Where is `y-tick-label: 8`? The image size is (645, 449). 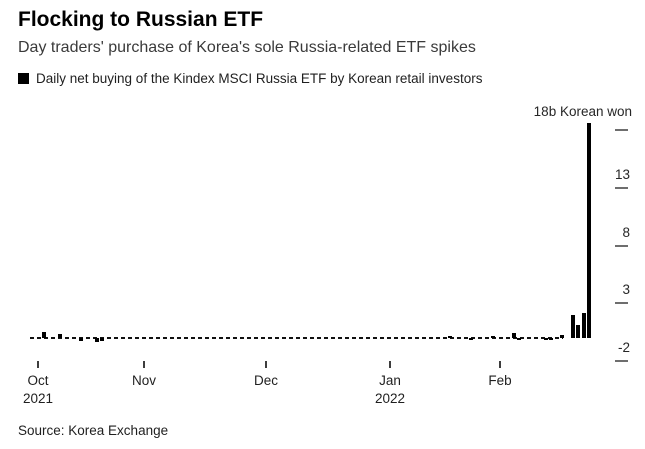 y-tick-label: 8 is located at coordinates (626, 232).